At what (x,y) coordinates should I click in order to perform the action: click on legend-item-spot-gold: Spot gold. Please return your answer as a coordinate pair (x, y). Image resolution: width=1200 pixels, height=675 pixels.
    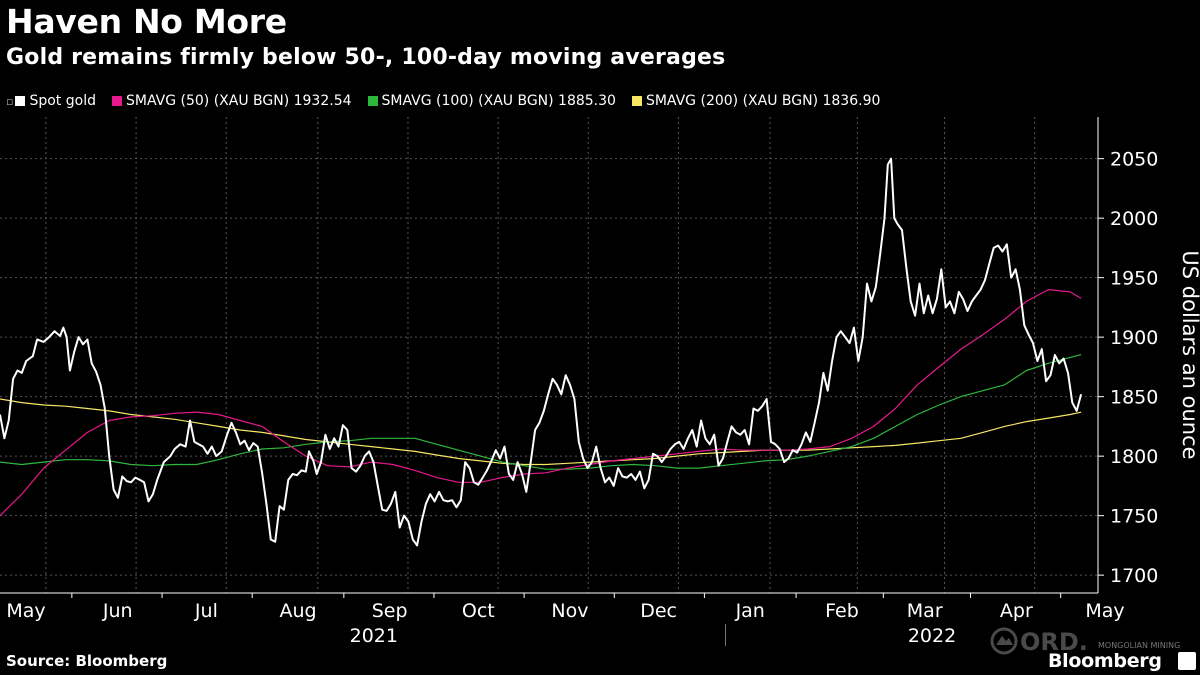
    Looking at the image, I should click on (55, 101).